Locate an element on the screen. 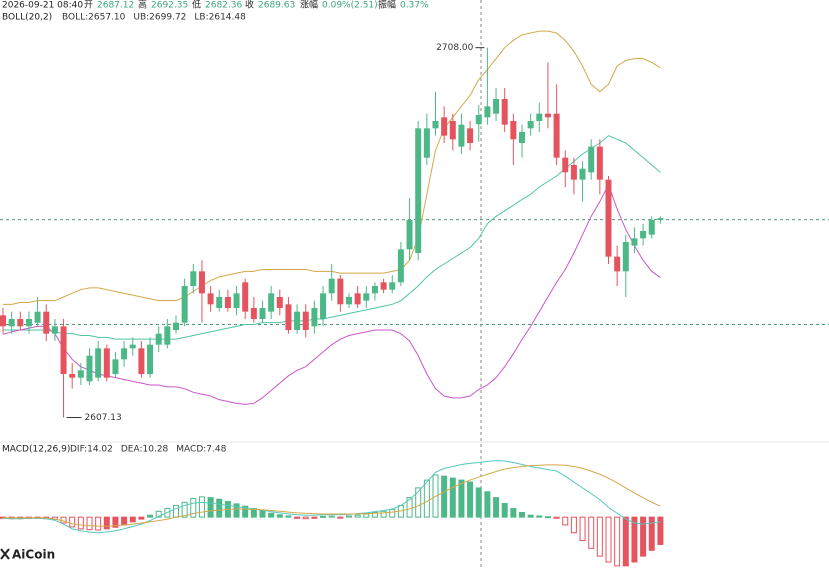 The image size is (829, 569). header-date: 2026-09-21 08:40 is located at coordinates (42, 6).